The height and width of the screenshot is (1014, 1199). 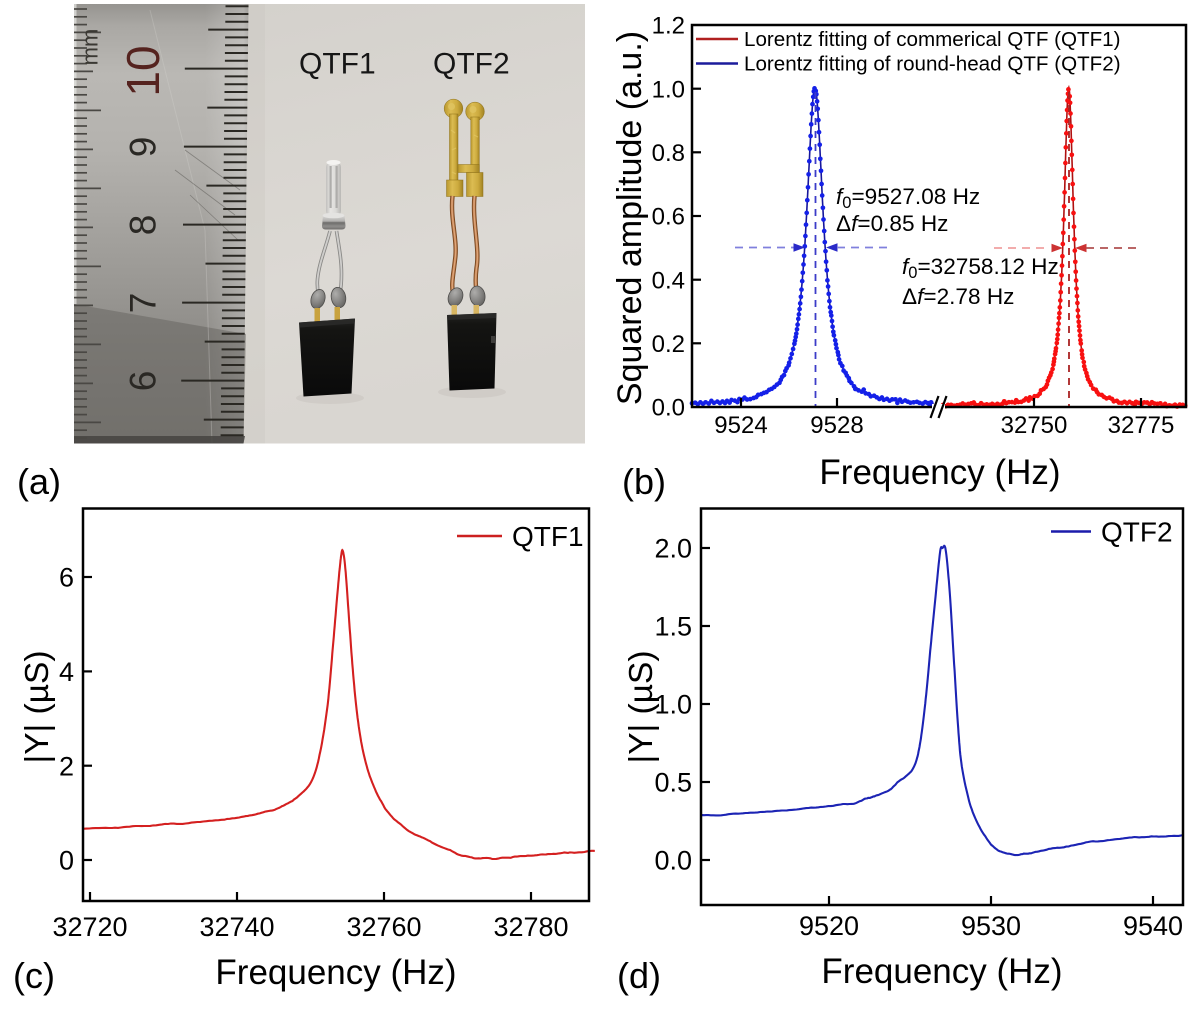 I want to click on svg-text: 0.4, so click(x=668, y=280).